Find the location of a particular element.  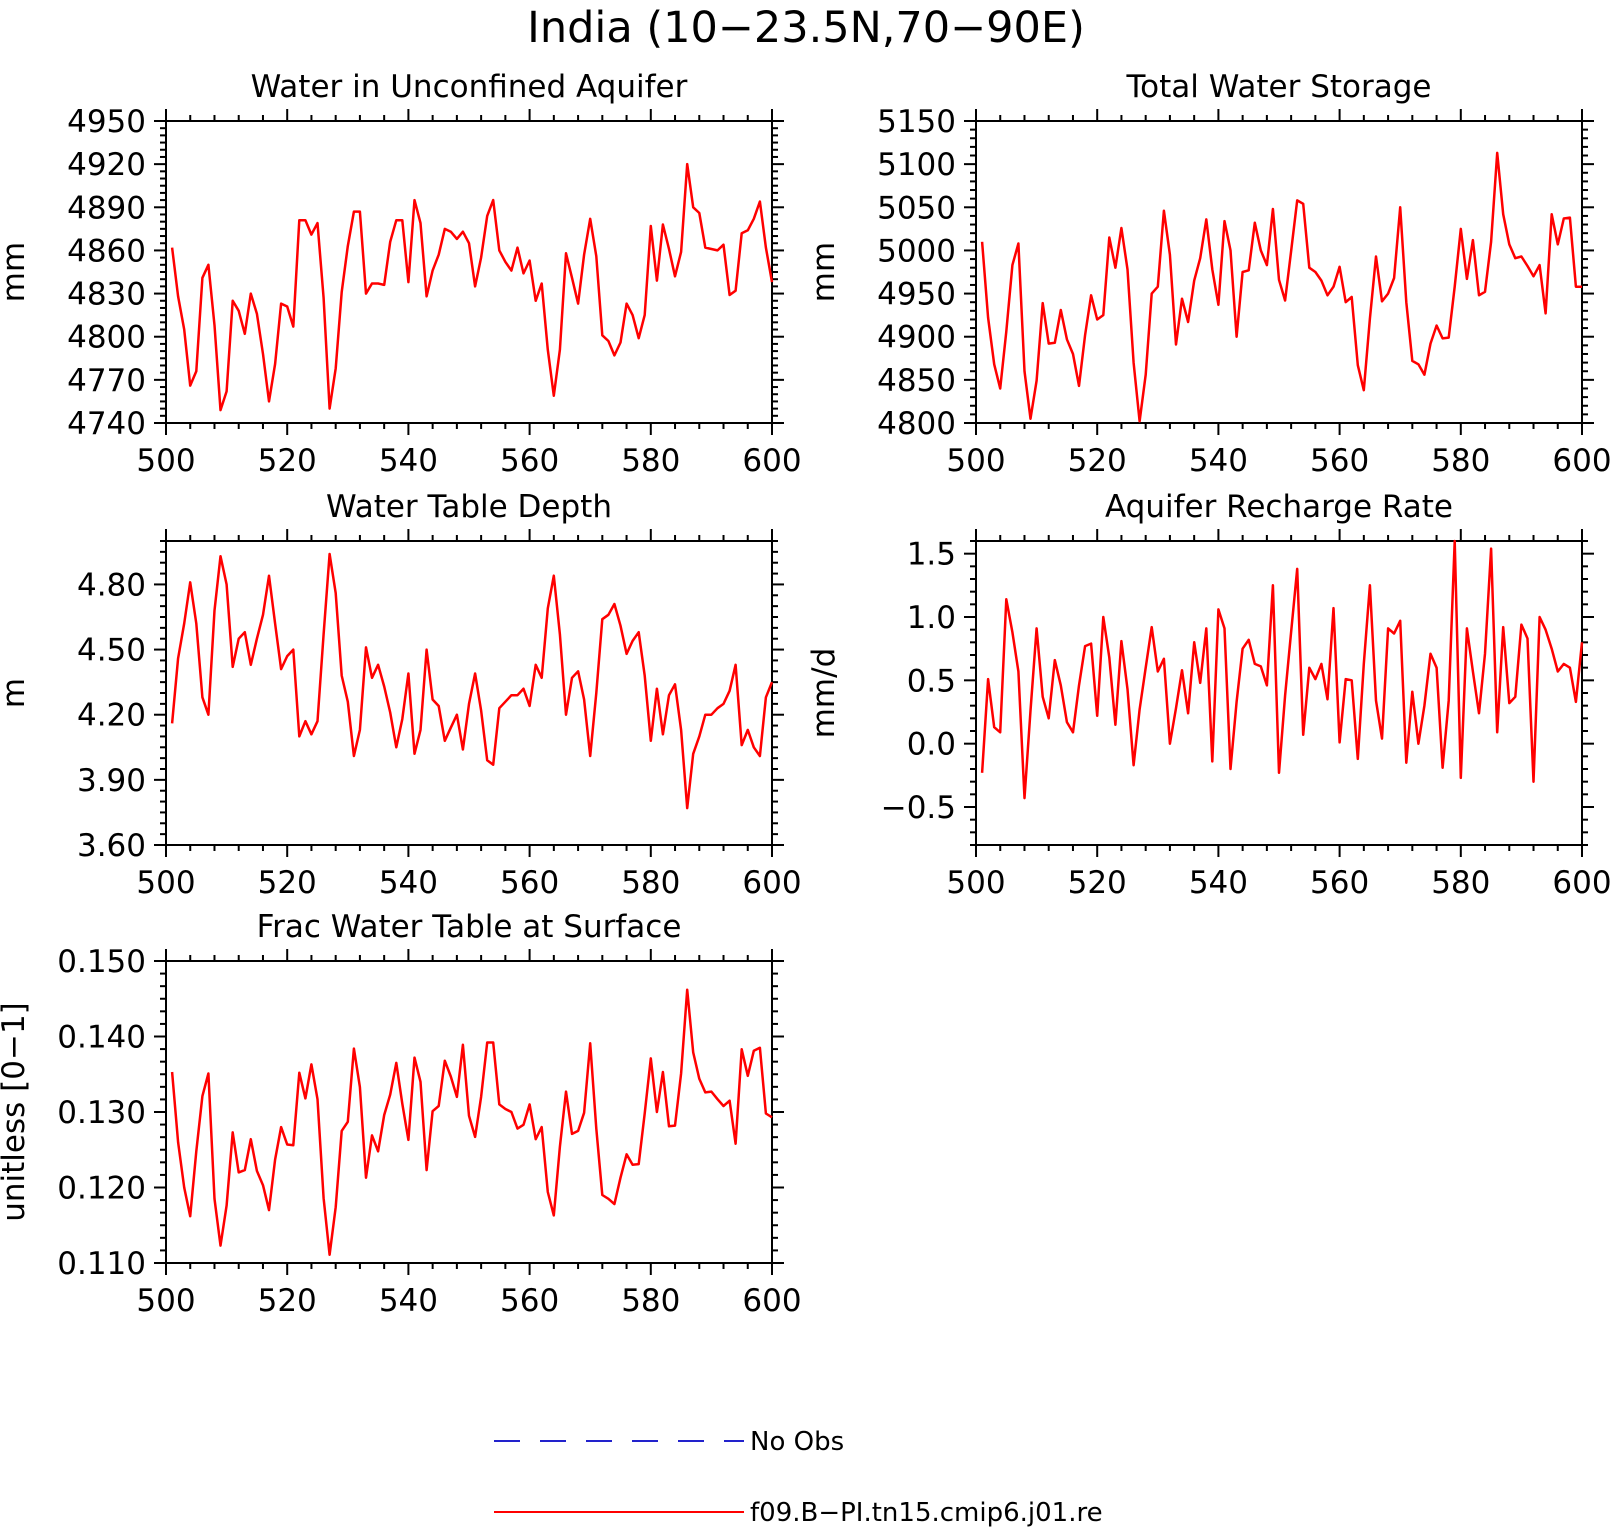

y-tick-label: 4890 is located at coordinates (106, 208).